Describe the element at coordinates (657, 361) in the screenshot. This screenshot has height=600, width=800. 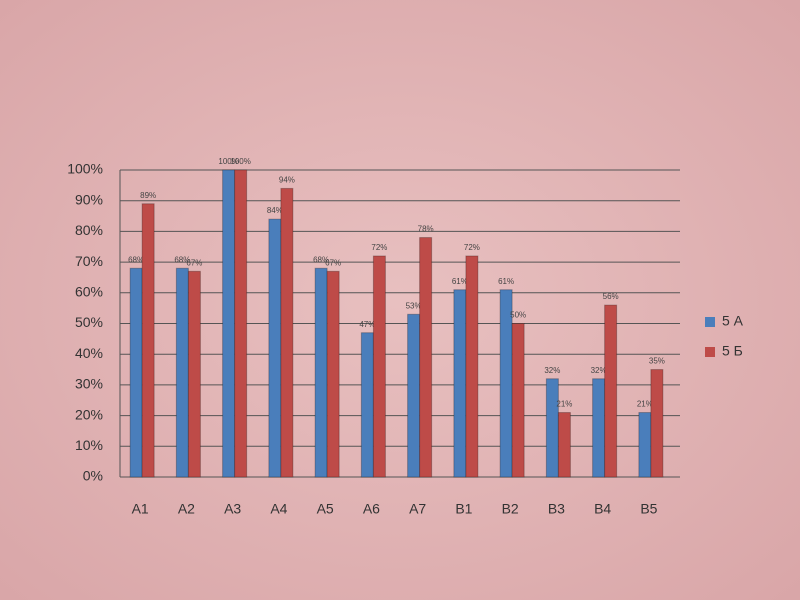
I see `value-label: 35%` at that location.